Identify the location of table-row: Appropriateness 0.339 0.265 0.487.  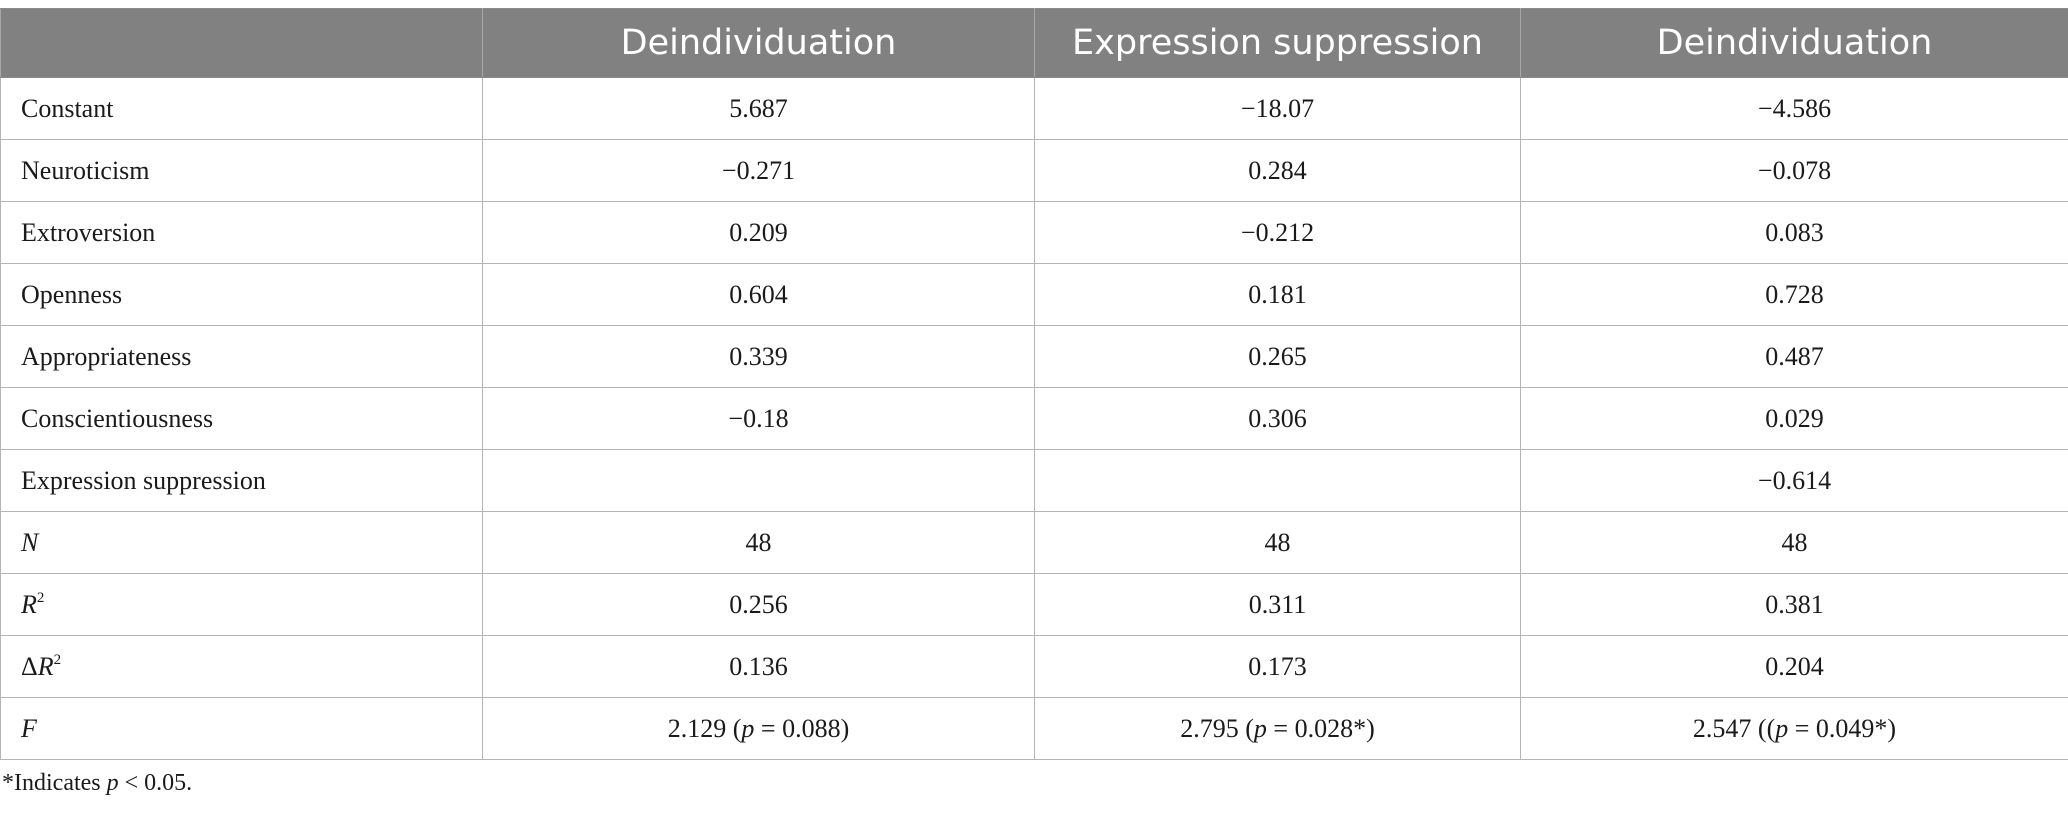
(1034, 356).